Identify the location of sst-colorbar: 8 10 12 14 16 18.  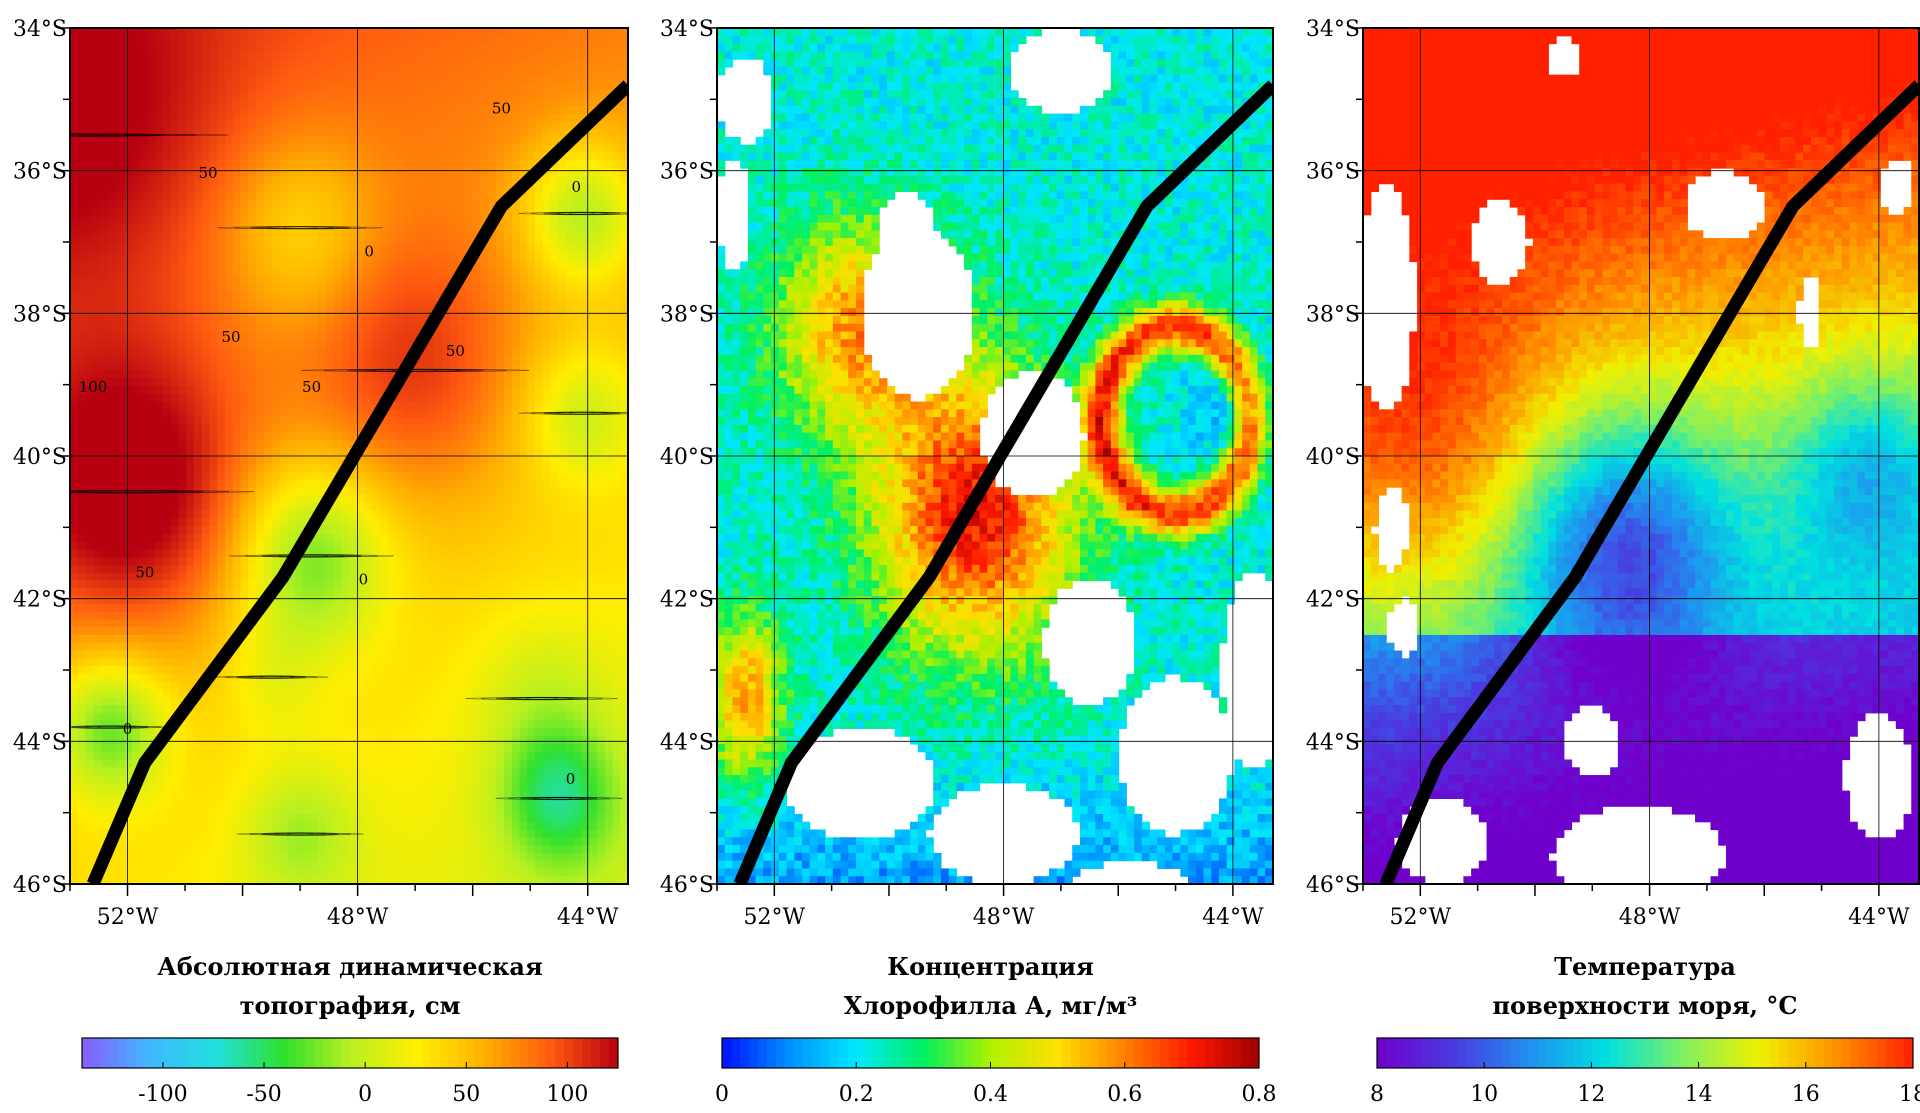
(1645, 1072).